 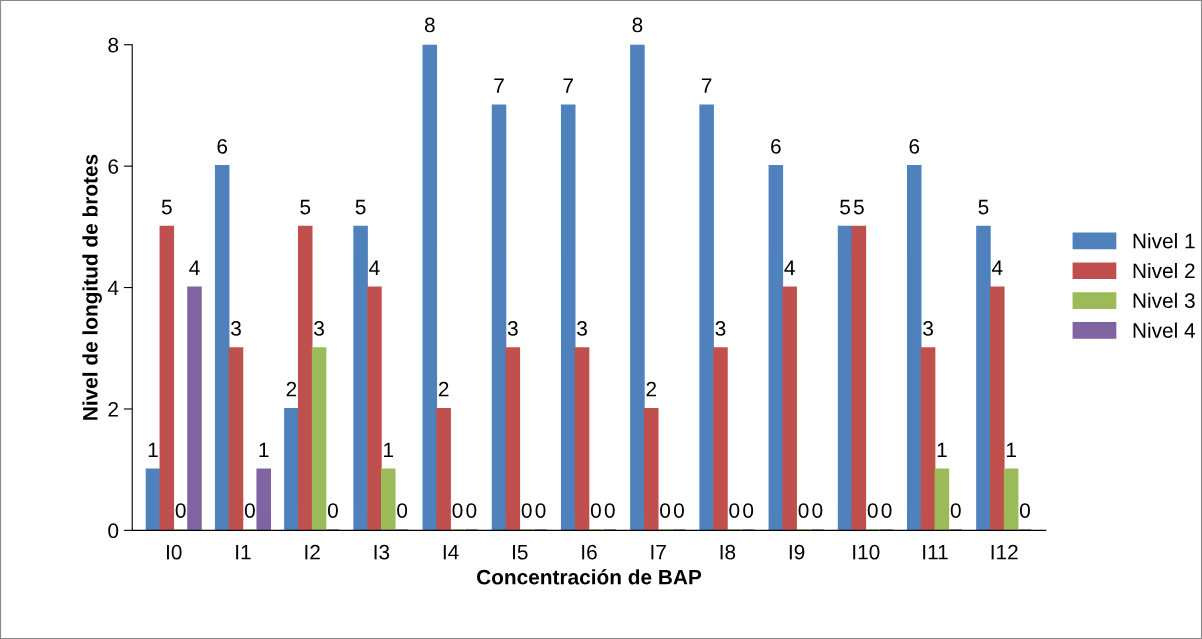 What do you see at coordinates (1164, 300) in the screenshot?
I see `legend-label: Nivel 3` at bounding box center [1164, 300].